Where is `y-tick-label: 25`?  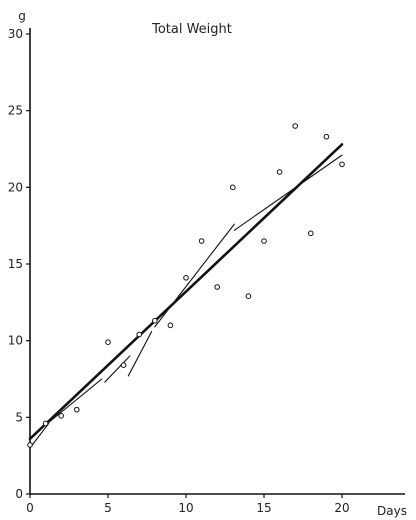
y-tick-label: 25 is located at coordinates (15, 111).